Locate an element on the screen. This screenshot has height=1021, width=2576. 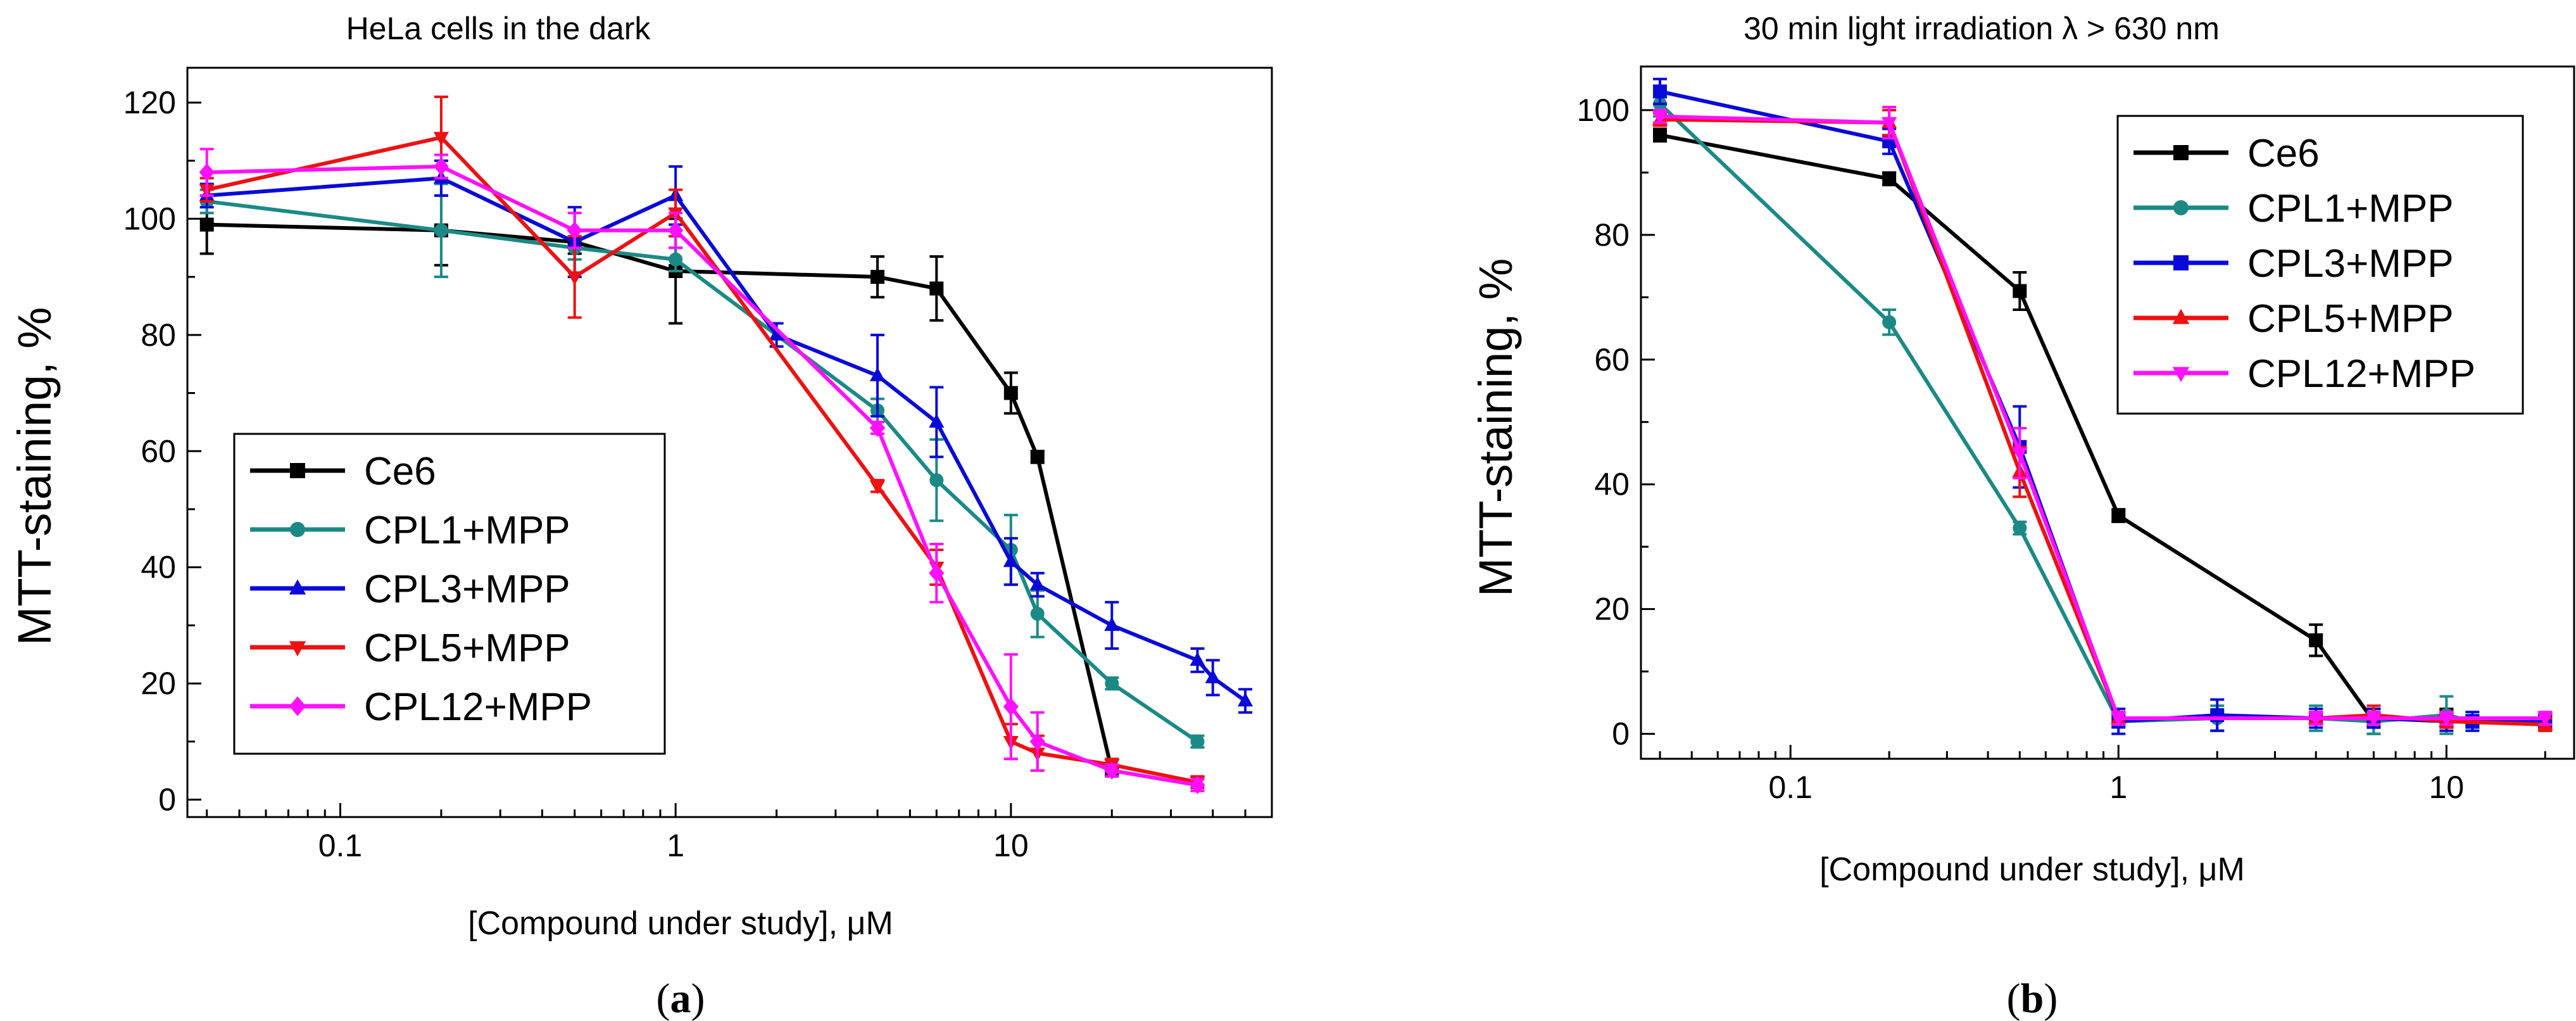
y-tick-label: 0 is located at coordinates (1621, 734).